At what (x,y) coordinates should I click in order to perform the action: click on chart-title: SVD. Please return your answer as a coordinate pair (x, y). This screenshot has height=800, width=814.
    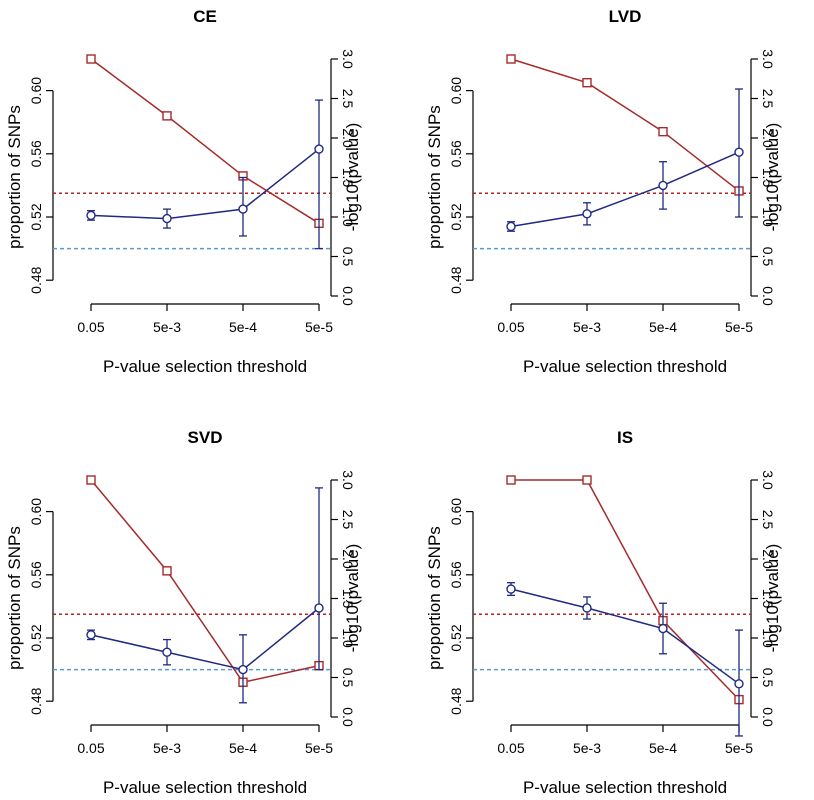
    Looking at the image, I should click on (205, 437).